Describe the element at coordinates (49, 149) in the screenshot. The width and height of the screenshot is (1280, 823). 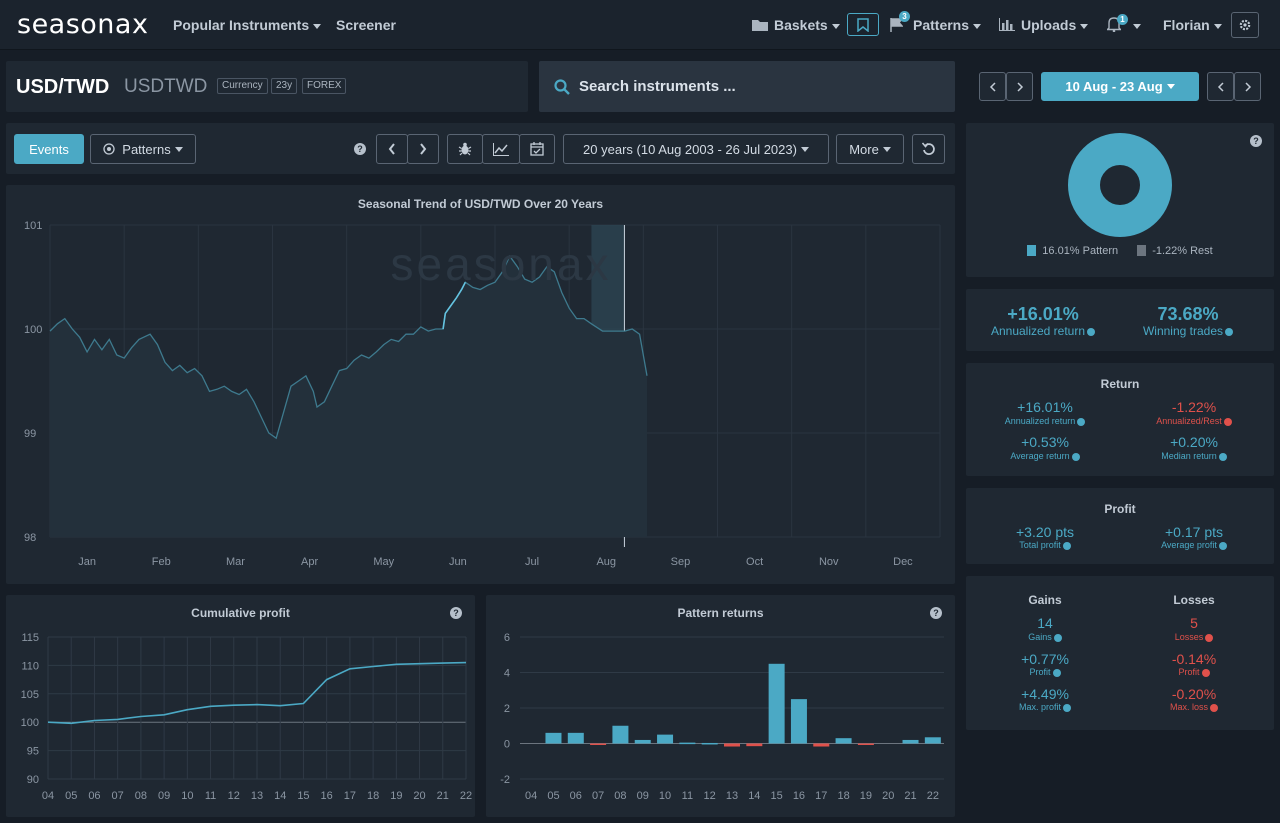
I see `events-button: Events` at that location.